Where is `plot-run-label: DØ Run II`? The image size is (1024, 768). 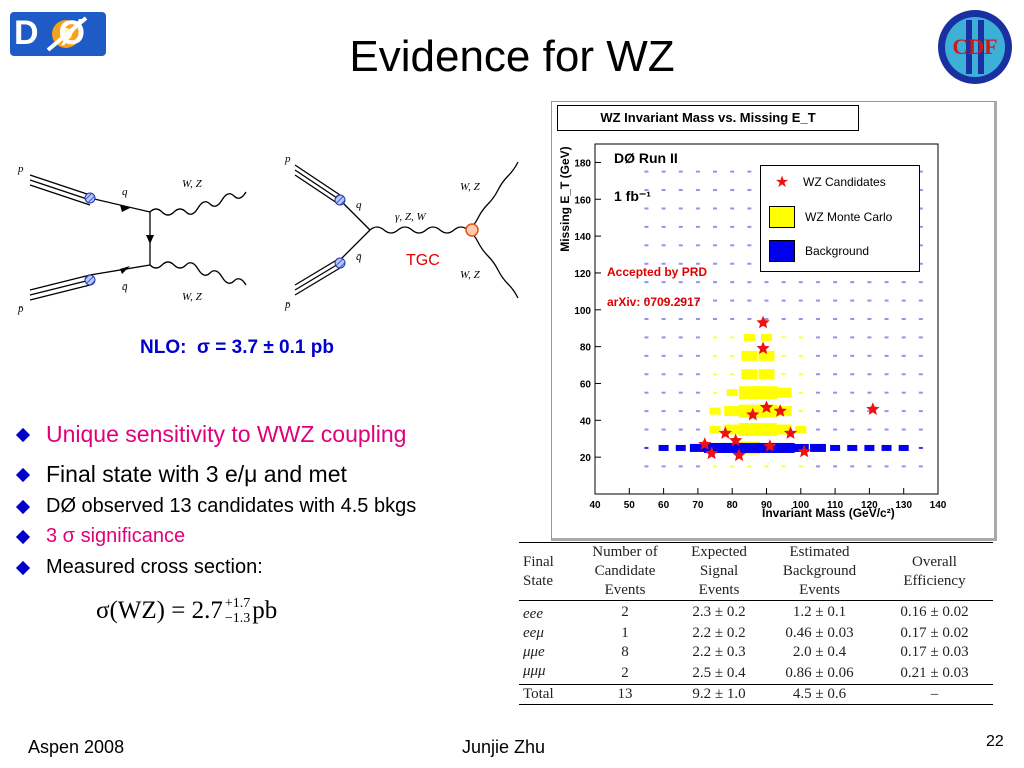
plot-run-label: DØ Run II is located at coordinates (646, 158).